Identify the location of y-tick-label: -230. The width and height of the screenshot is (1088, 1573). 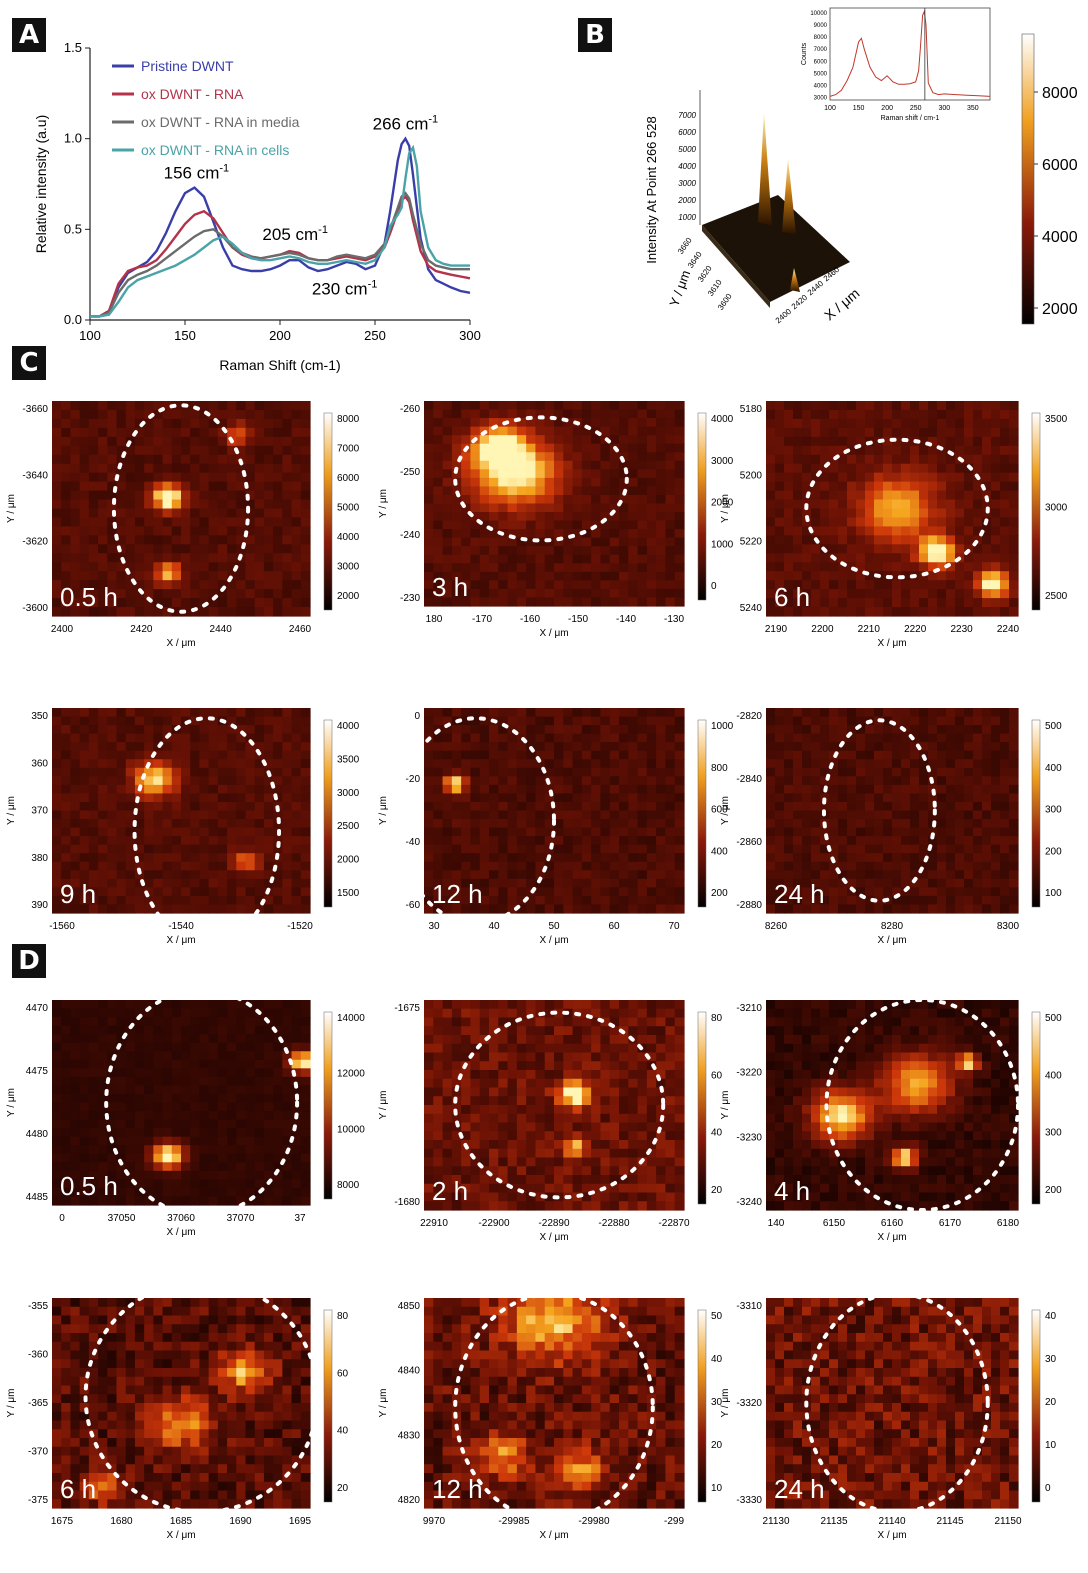
(410, 598).